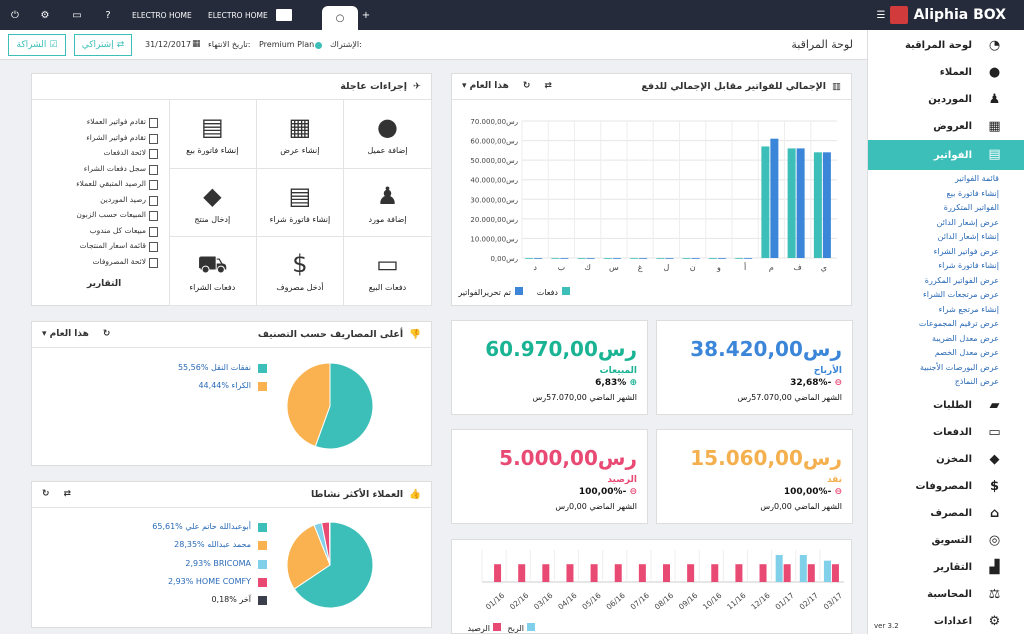 Image resolution: width=1024 pixels, height=634 pixels. I want to click on sidebar-item-suppliers: ♟ الموردين, so click(964, 99).